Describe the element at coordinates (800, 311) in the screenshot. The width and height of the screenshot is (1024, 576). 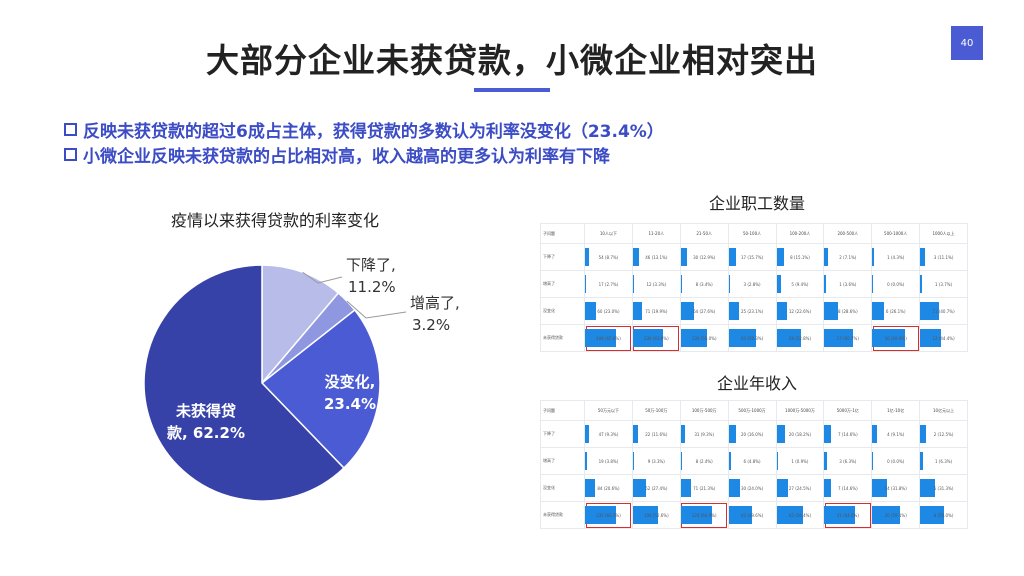
I see `table-cell: 12 (22.6%)` at that location.